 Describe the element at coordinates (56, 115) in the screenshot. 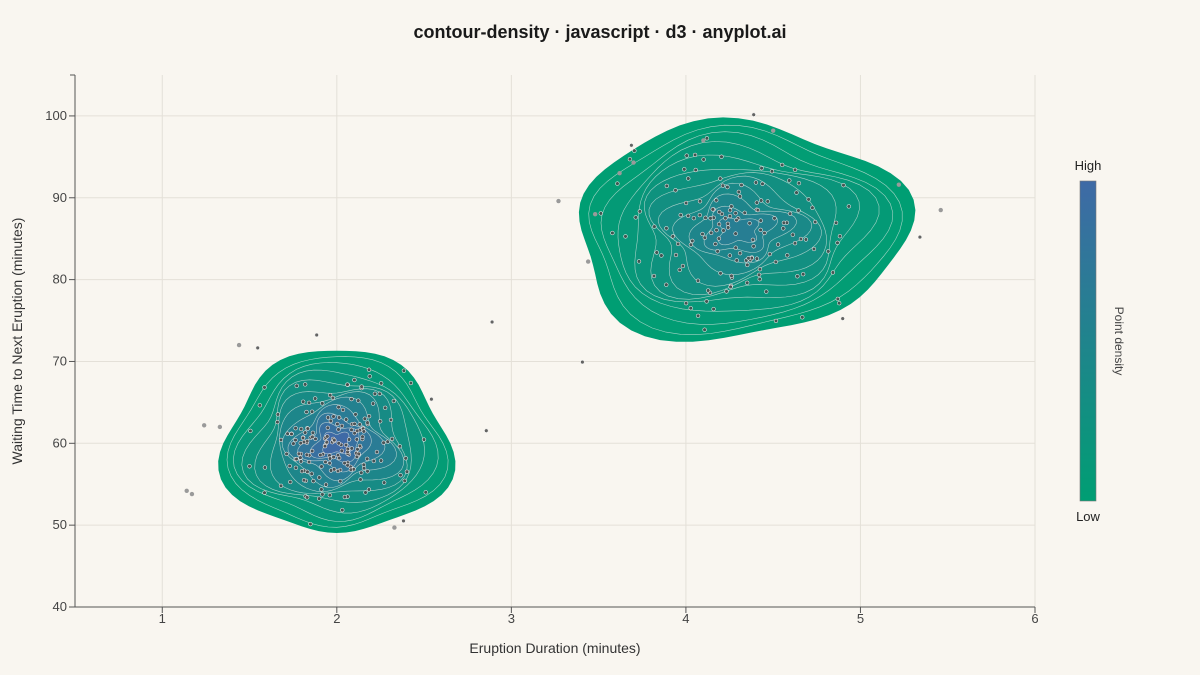

I see `y-tick-label: 100` at that location.